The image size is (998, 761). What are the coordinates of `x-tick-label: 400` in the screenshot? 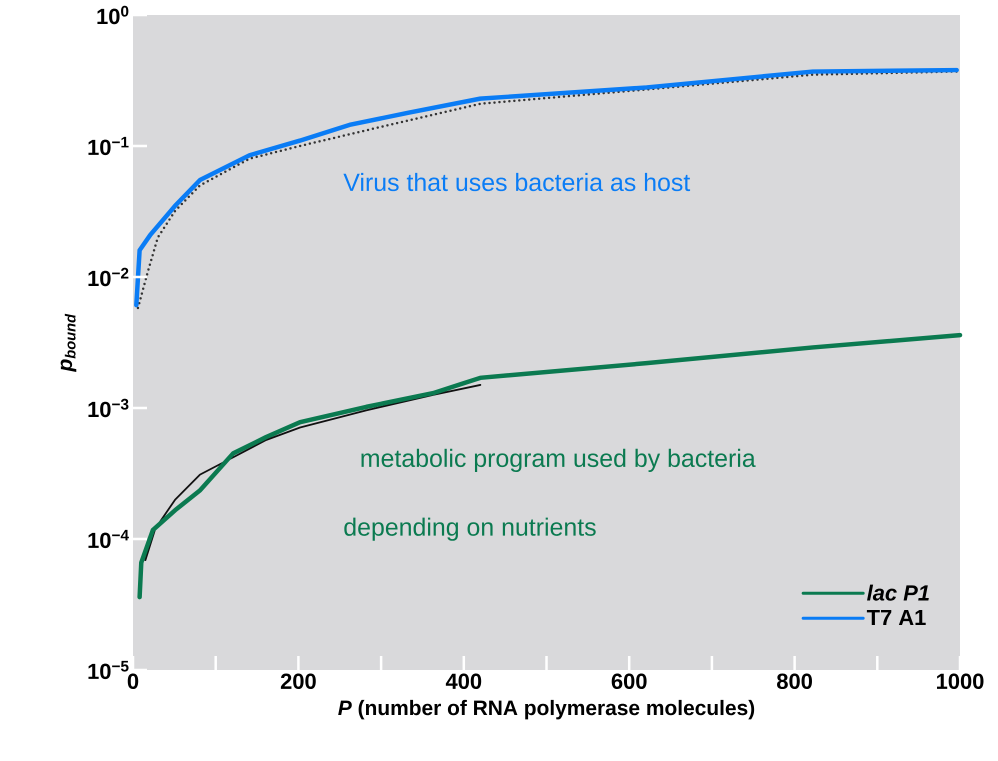 It's located at (464, 682).